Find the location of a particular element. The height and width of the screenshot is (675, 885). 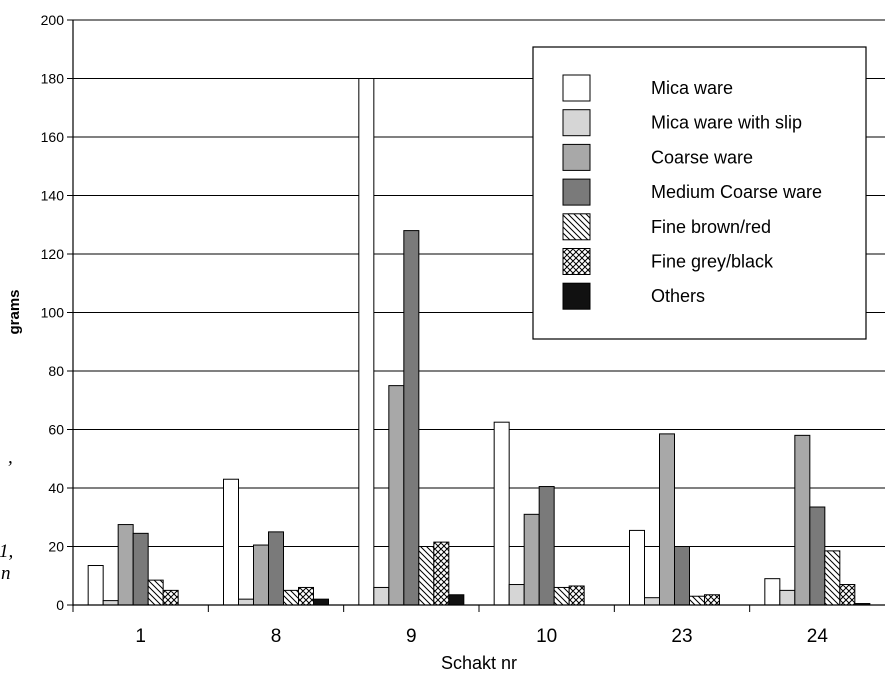

legend-label: Mica ware is located at coordinates (692, 88).